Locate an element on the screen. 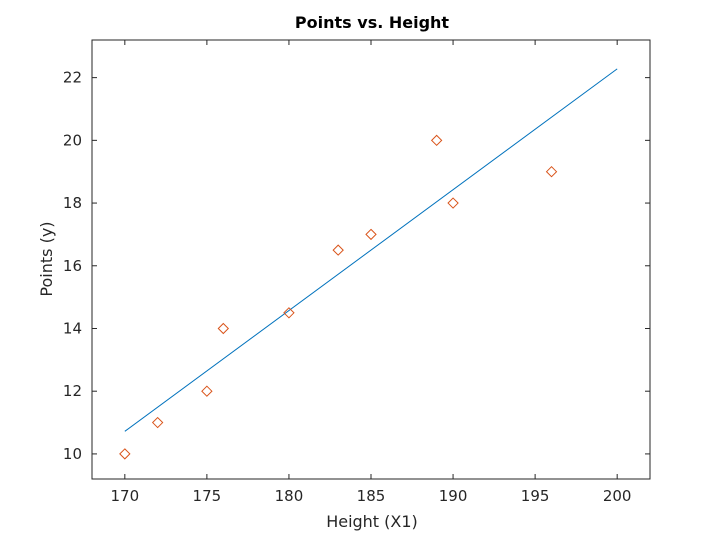 Image resolution: width=706 pixels, height=537 pixels. y-tick-label: 12 is located at coordinates (72, 391).